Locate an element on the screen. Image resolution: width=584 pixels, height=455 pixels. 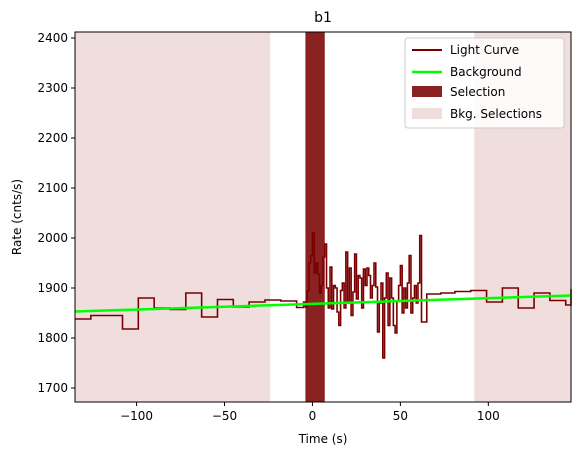
legend-label-bkg-selections: Bkg. Selections is located at coordinates (496, 114).